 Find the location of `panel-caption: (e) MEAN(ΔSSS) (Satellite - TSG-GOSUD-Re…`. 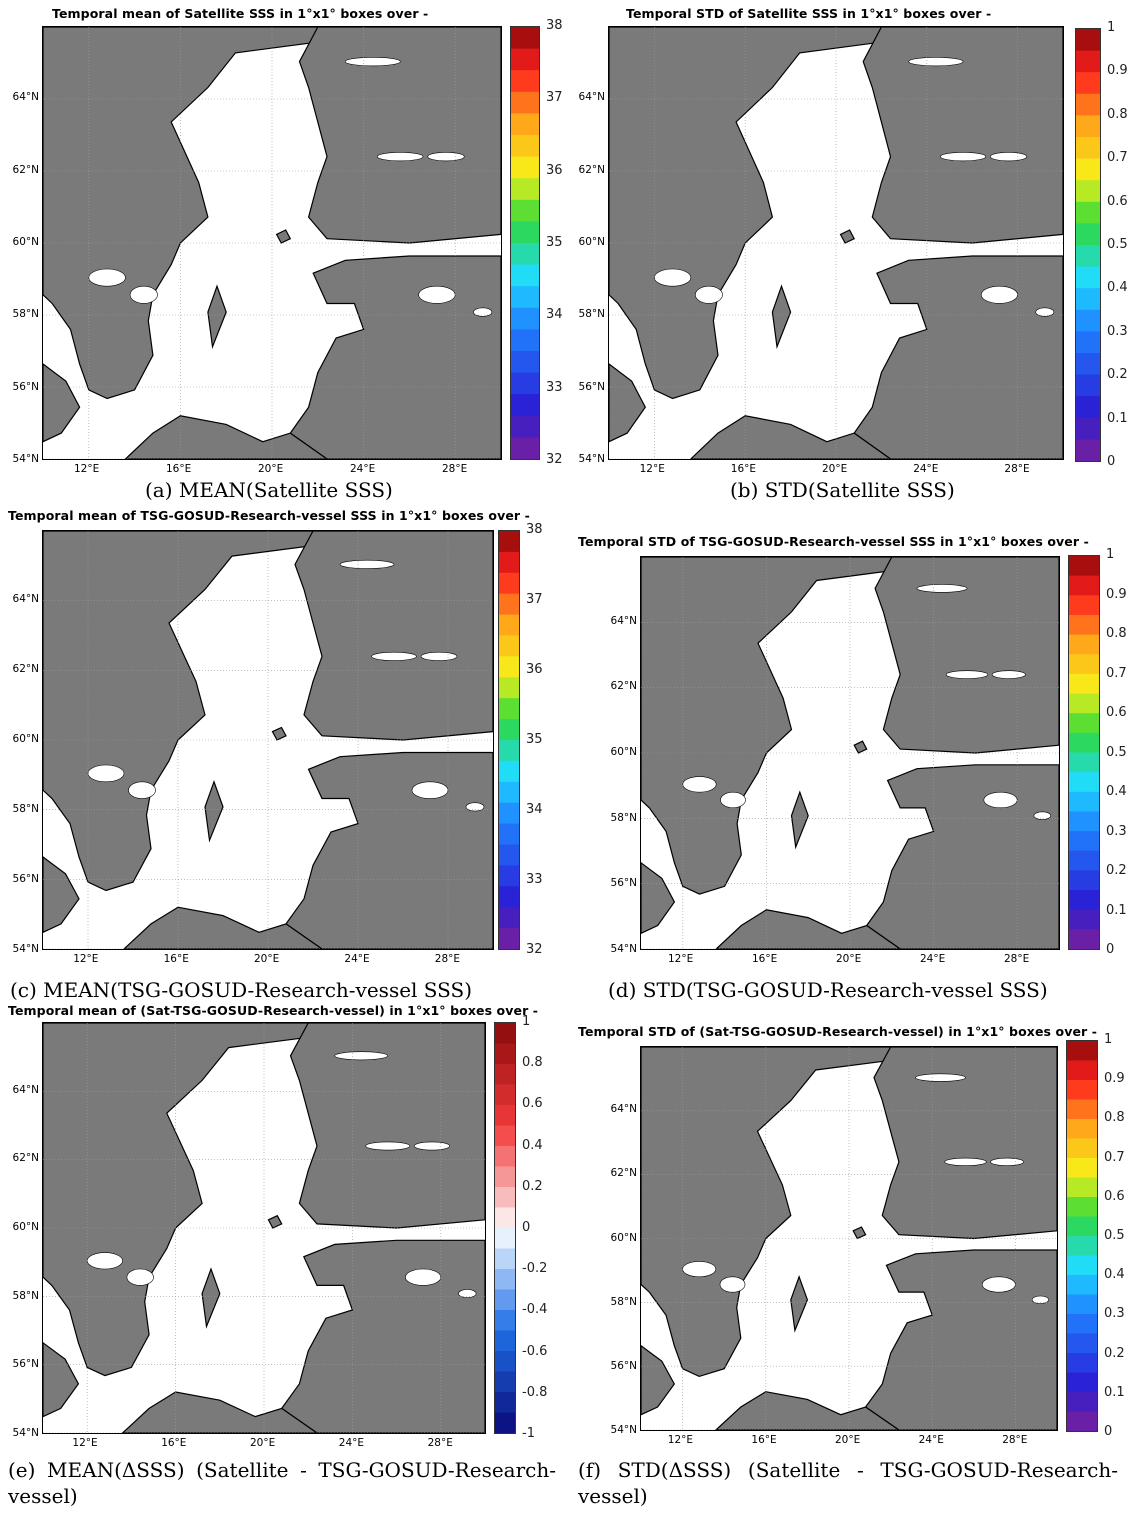

panel-caption: (e) MEAN(ΔSSS) (Satellite - TSG-GOSUD-Re… is located at coordinates (282, 1483).